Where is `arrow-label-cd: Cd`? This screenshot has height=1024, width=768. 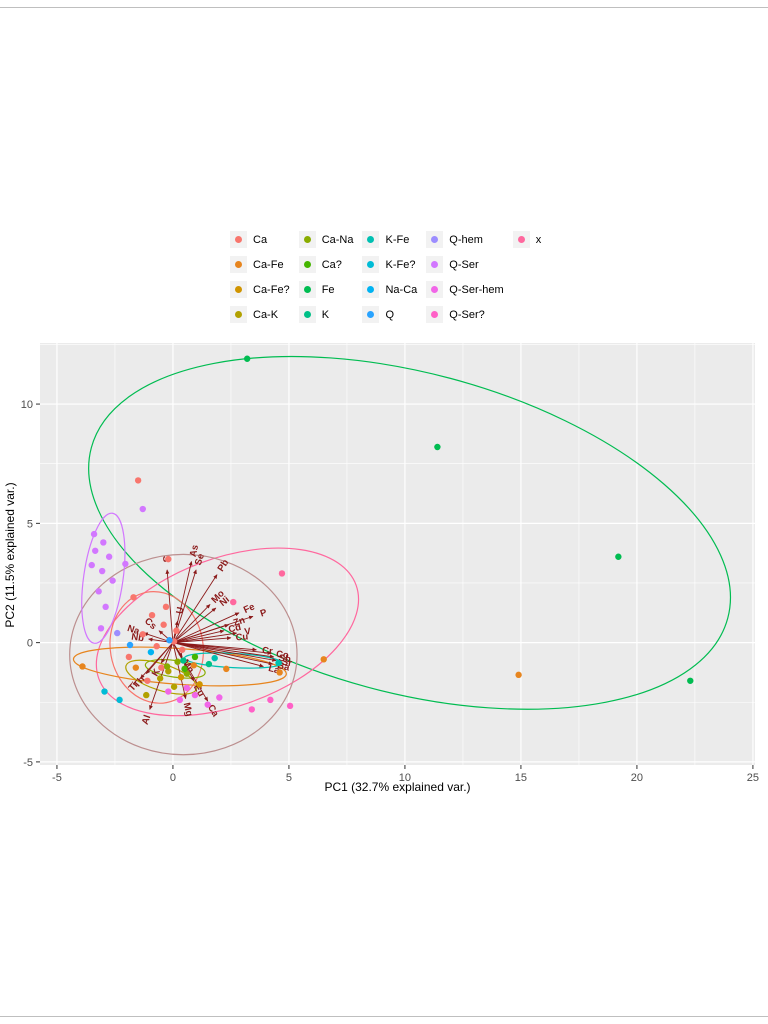 arrow-label-cd: Cd is located at coordinates (234, 629).